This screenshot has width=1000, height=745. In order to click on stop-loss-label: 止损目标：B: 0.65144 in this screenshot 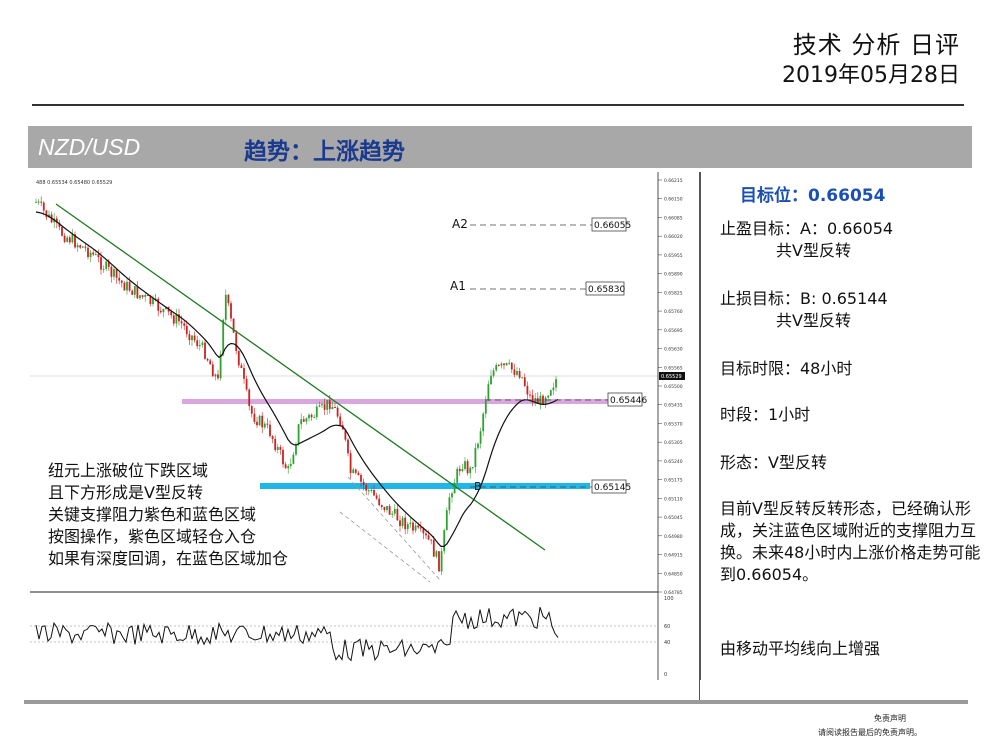, I will do `click(804, 298)`.